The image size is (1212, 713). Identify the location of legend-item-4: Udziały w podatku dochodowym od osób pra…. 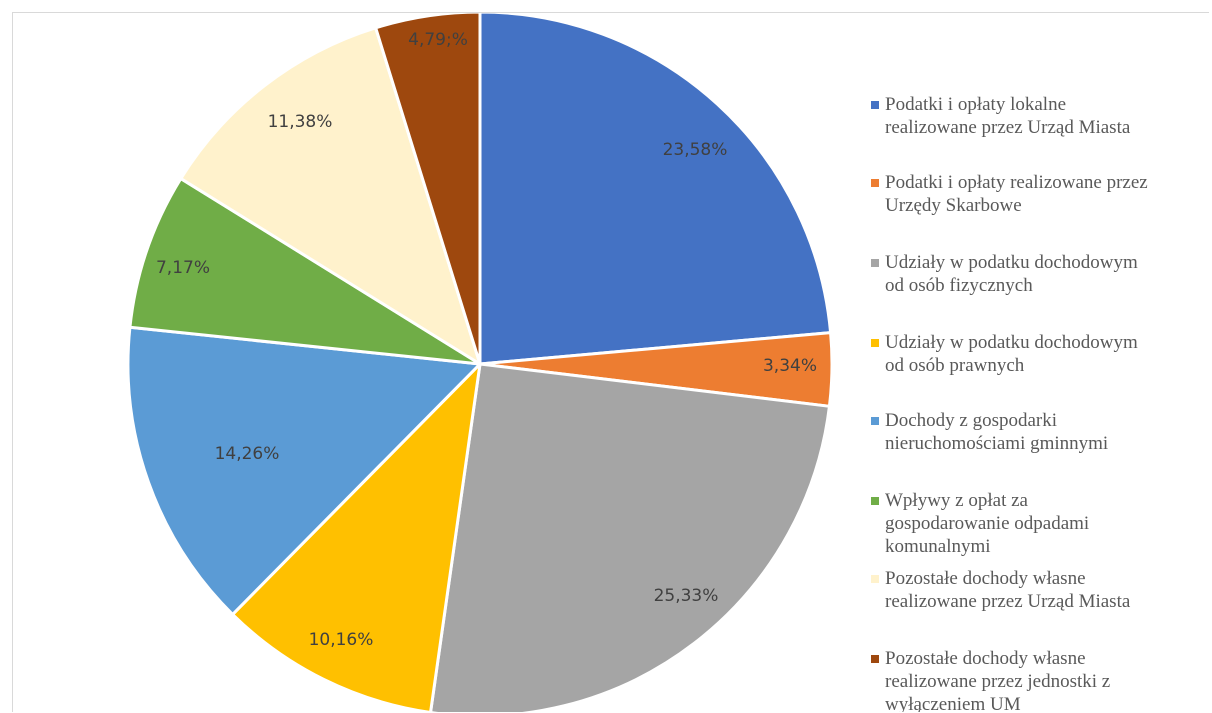
(1040, 354).